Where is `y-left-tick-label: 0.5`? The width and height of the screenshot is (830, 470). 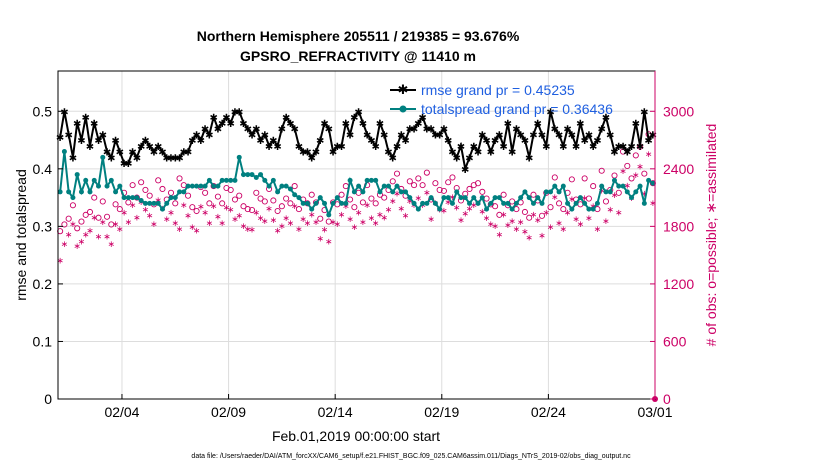
y-left-tick-label: 0.5 is located at coordinates (43, 111).